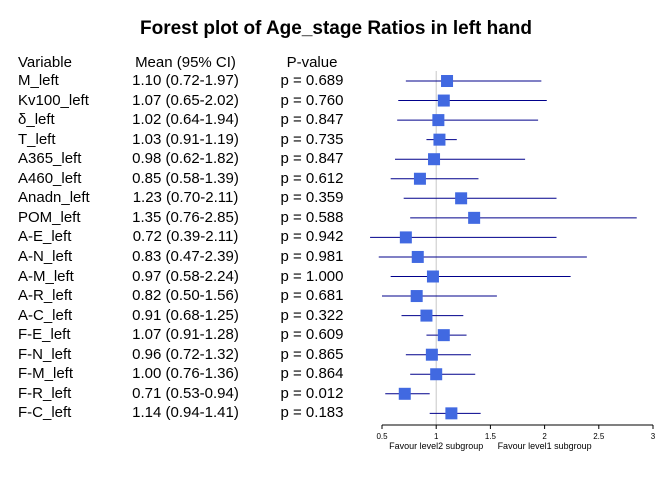 Image resolution: width=672 pixels, height=480 pixels. Describe the element at coordinates (185, 159) in the screenshot. I see `row-mean-ci-text: 0.98 (0.62-1.82)` at that location.